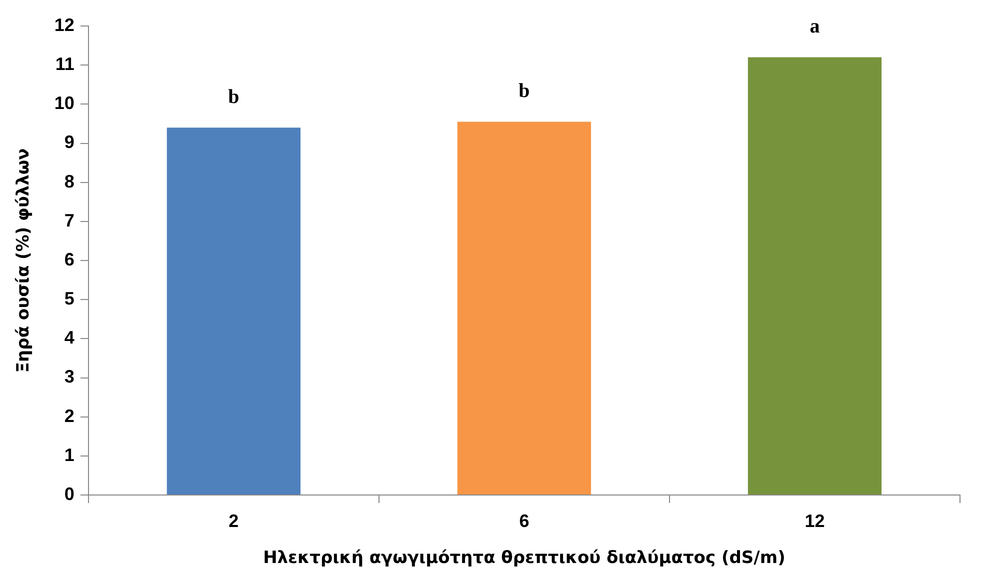 Image resolution: width=988 pixels, height=581 pixels. What do you see at coordinates (64, 24) in the screenshot?
I see `y-tick-label: 12` at bounding box center [64, 24].